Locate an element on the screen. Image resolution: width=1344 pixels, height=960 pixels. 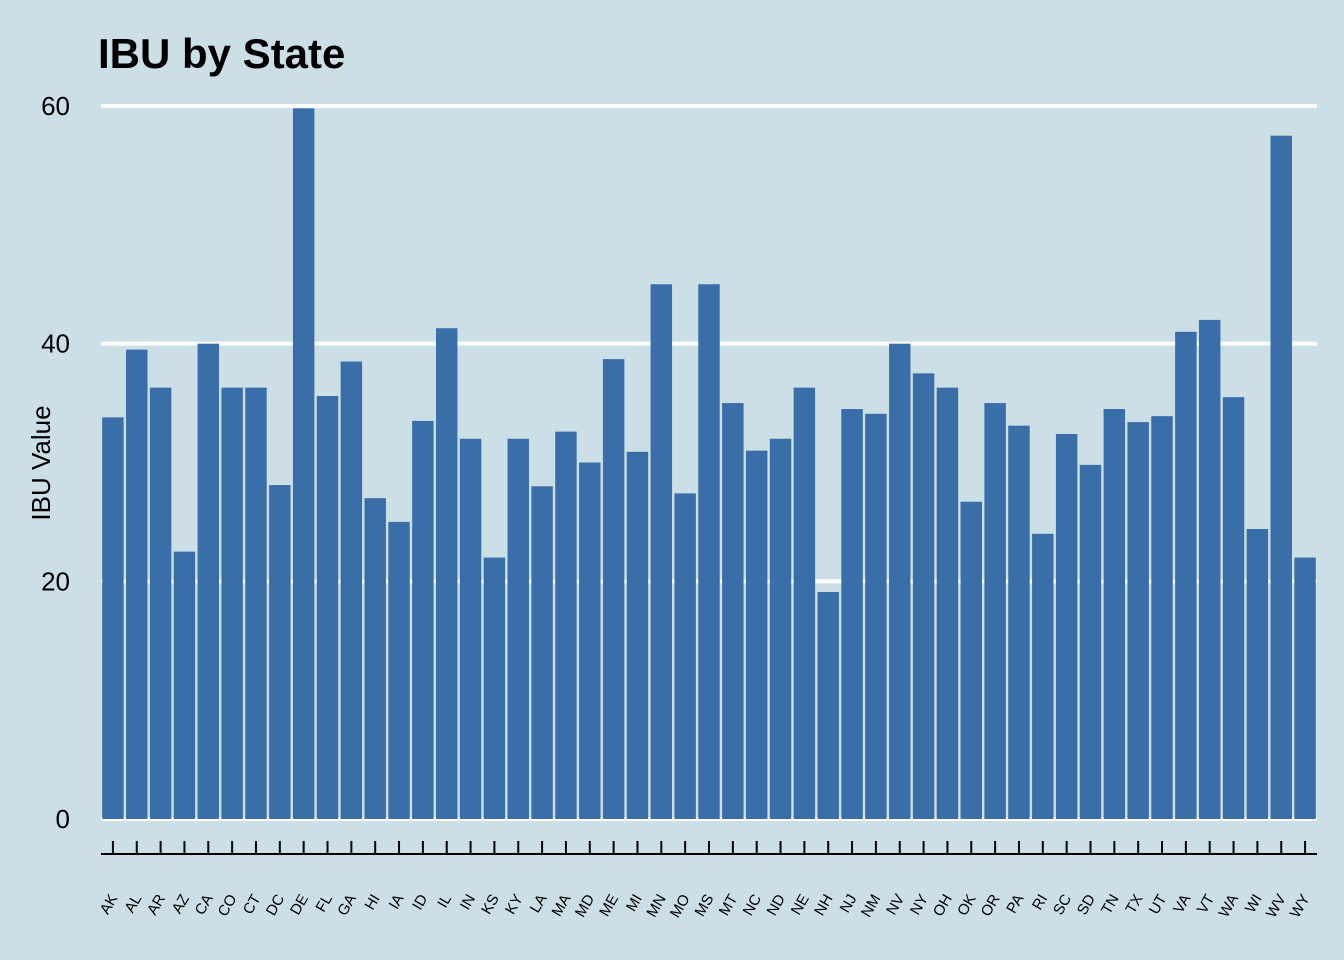
bar-md is located at coordinates (590, 640).